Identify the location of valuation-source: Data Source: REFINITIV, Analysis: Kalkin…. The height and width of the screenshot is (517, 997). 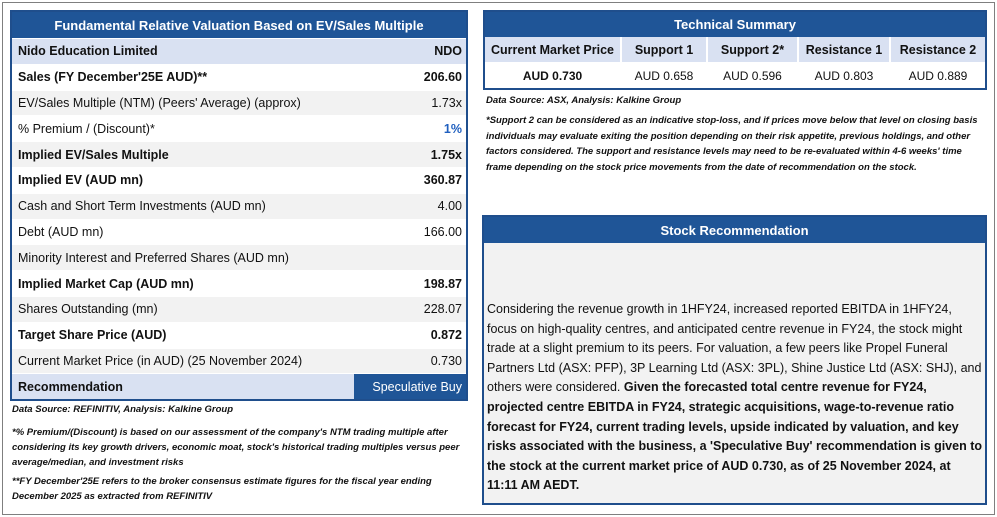
(123, 409).